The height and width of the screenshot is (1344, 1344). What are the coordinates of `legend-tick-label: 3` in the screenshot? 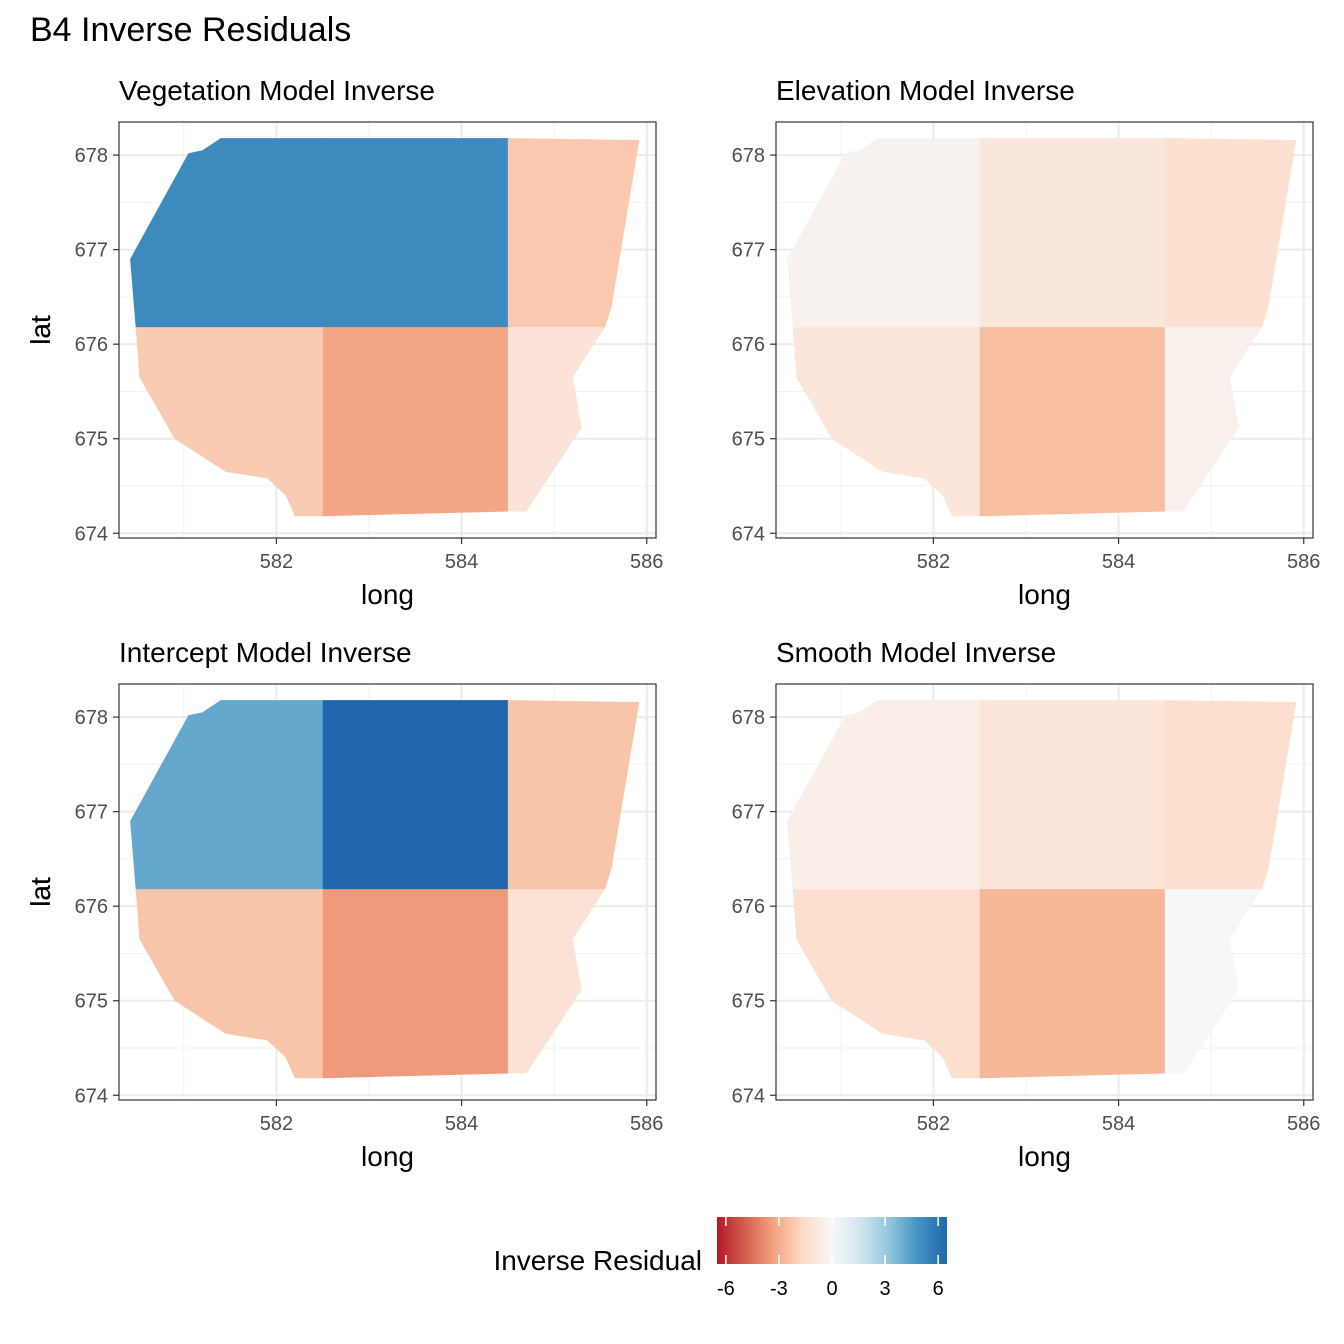 It's located at (885, 1289).